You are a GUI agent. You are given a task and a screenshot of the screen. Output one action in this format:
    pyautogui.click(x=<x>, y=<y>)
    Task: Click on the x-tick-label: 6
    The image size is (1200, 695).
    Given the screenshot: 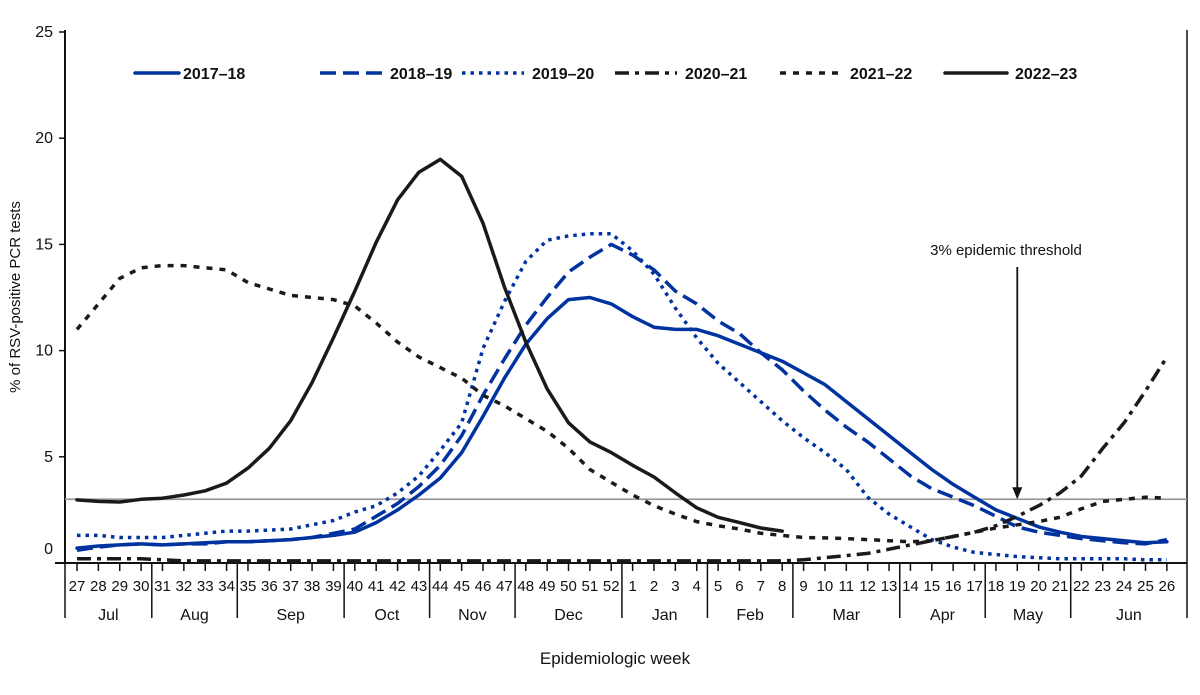 What is the action you would take?
    pyautogui.click(x=739, y=586)
    